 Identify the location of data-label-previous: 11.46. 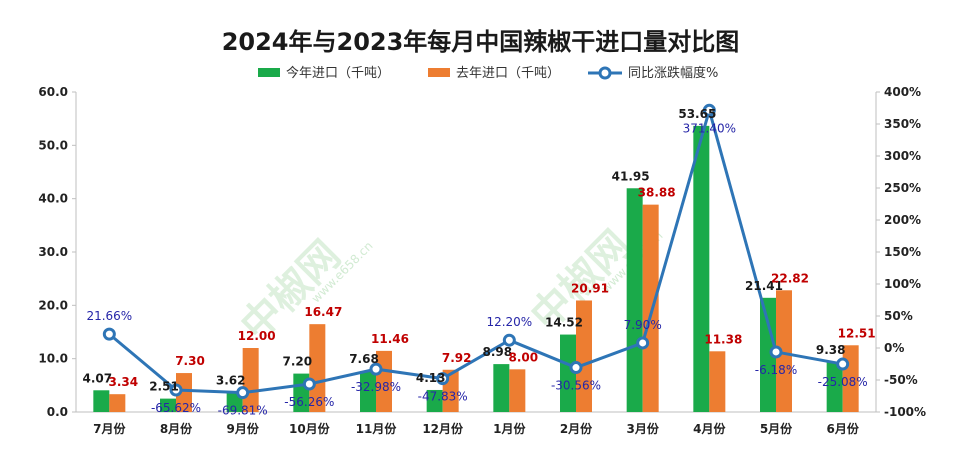
(390, 339).